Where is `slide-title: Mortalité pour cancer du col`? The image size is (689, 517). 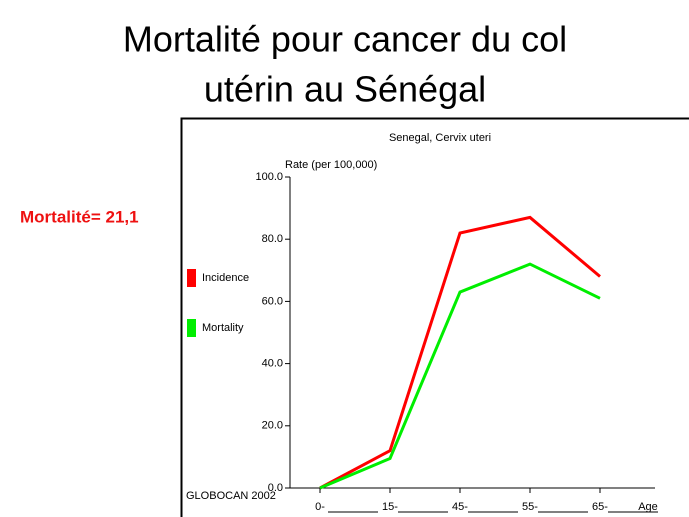 slide-title: Mortalité pour cancer du col is located at coordinates (345, 39).